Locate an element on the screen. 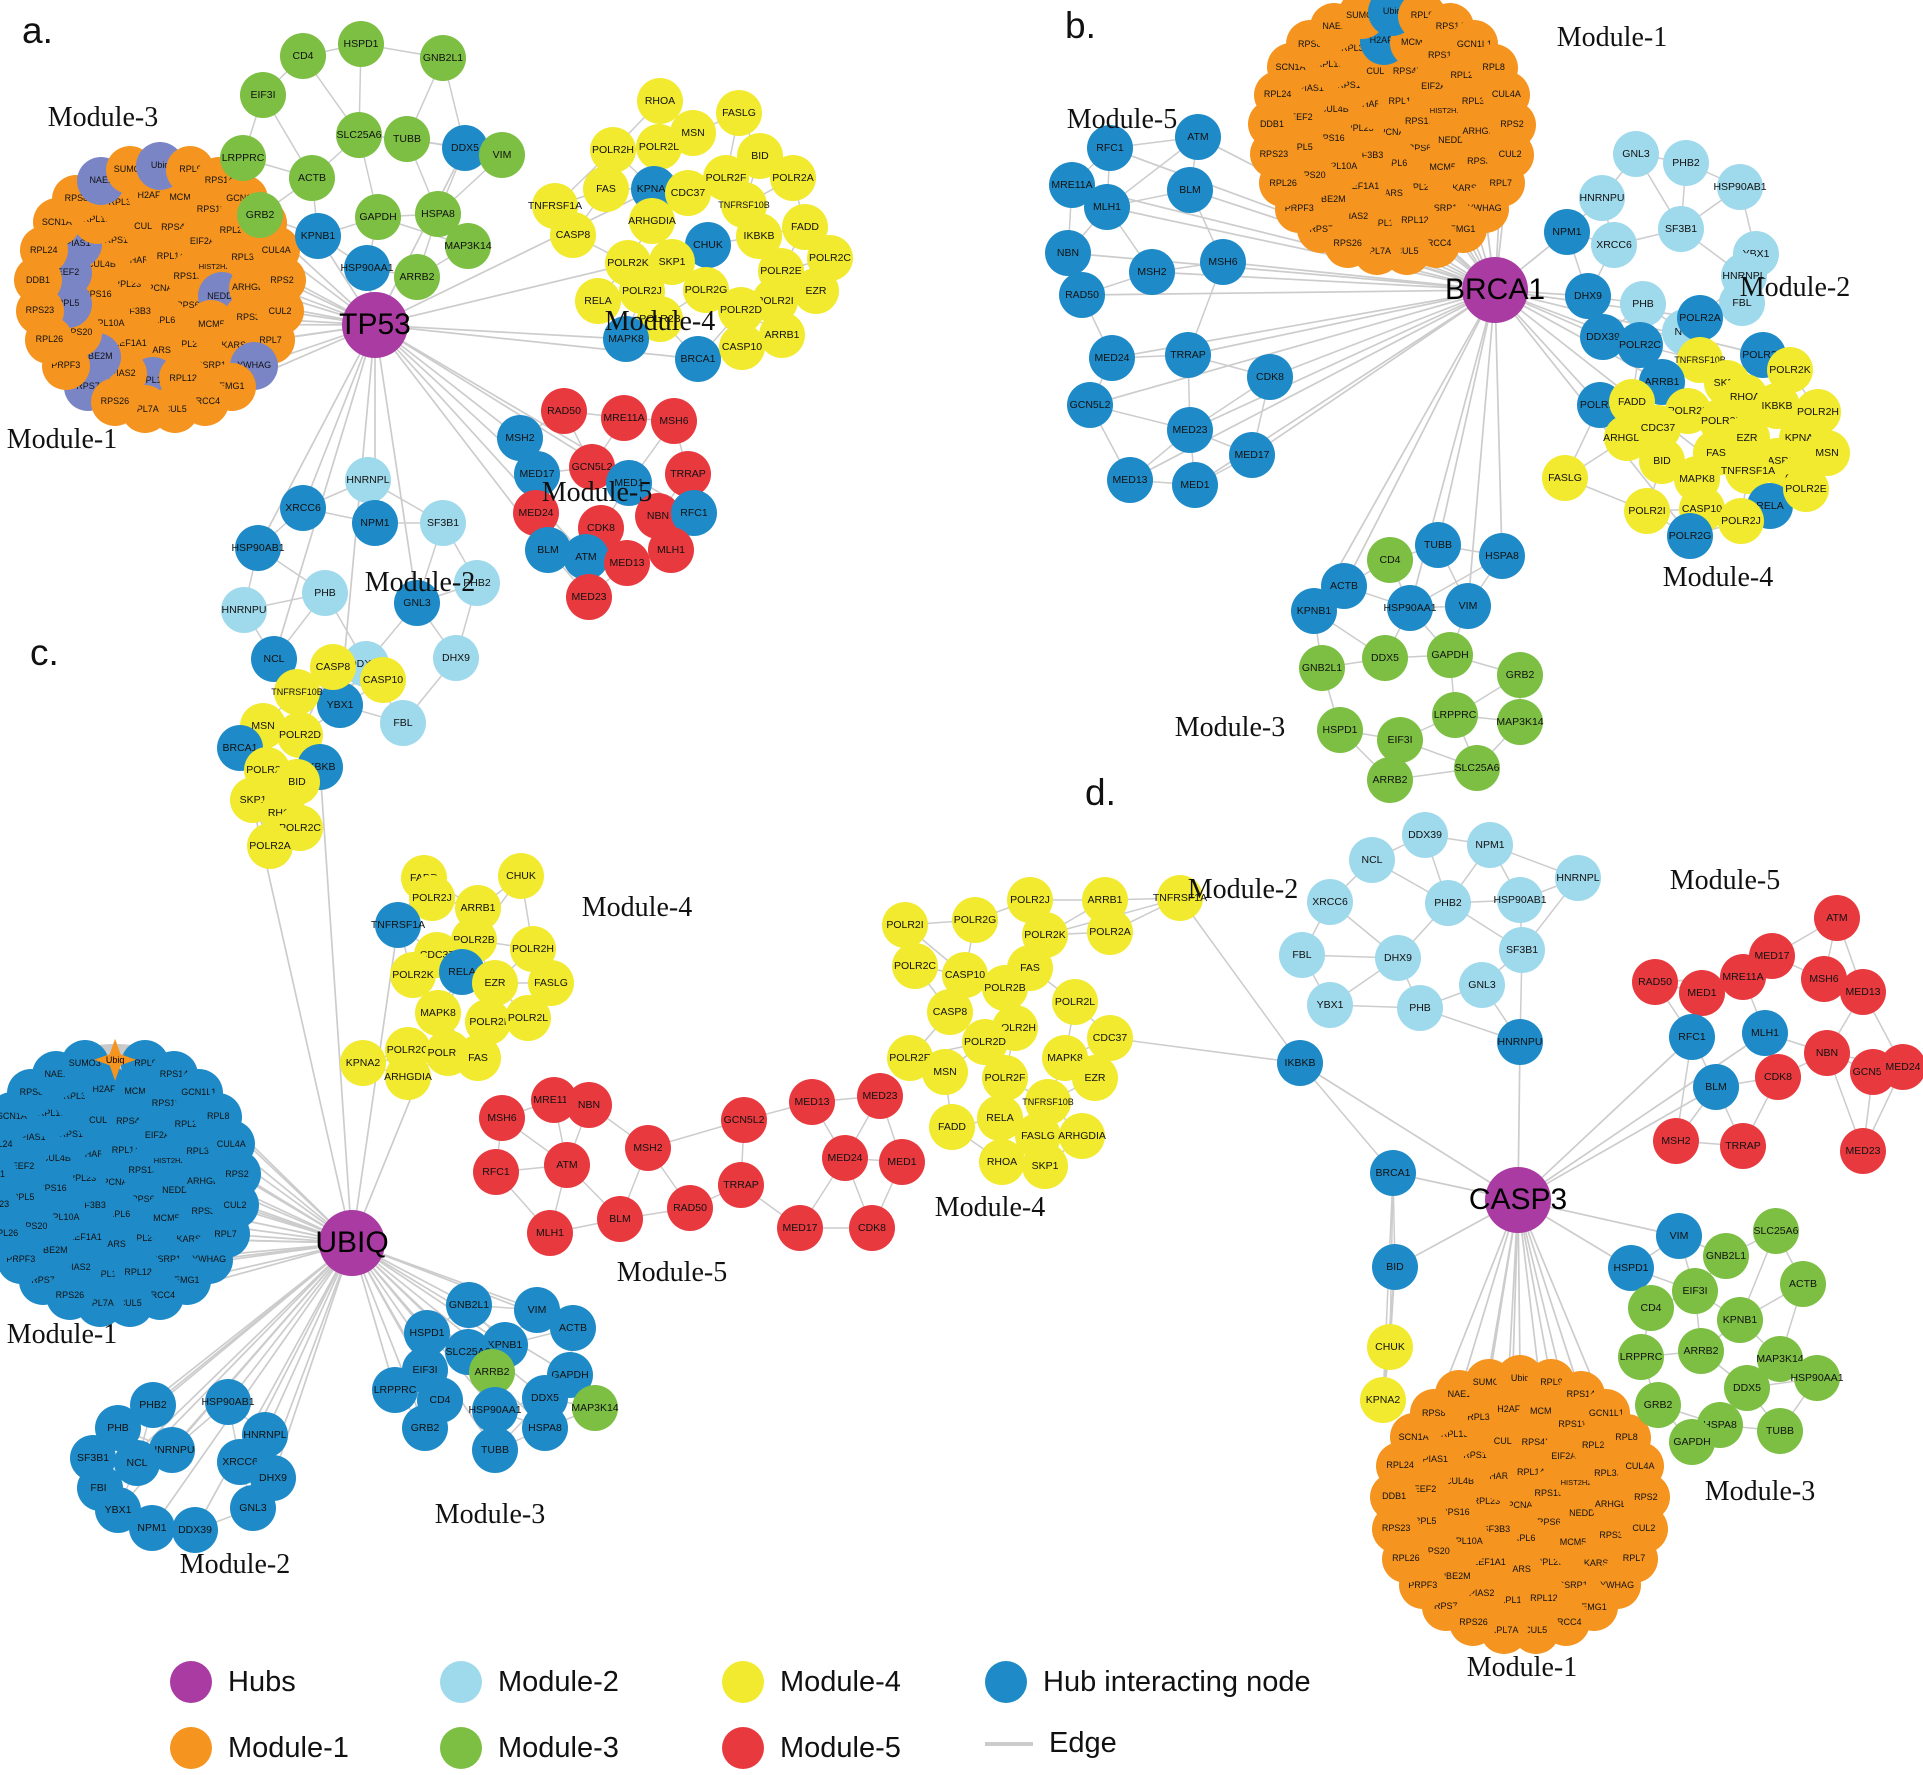  node-polr2b: POLR2B is located at coordinates (1005, 988).